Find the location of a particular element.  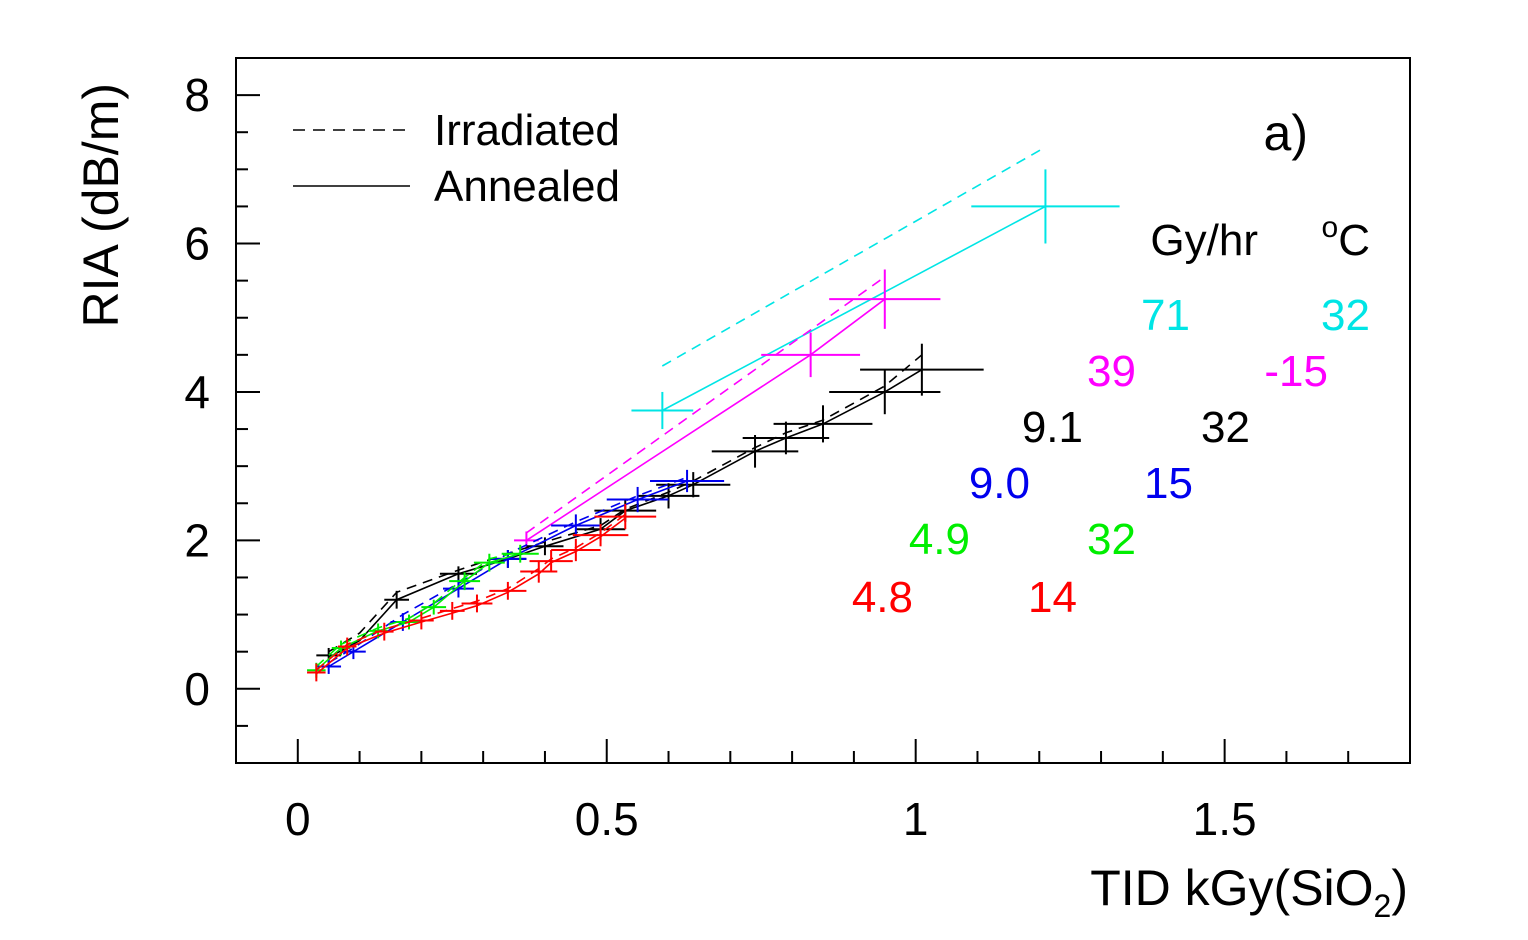

rate-temperature-table: Gy/hr oC 71 32 39 -15 9.1 32 9.0 15 4.9 32 4.8 14 is located at coordinates (1111, 416).